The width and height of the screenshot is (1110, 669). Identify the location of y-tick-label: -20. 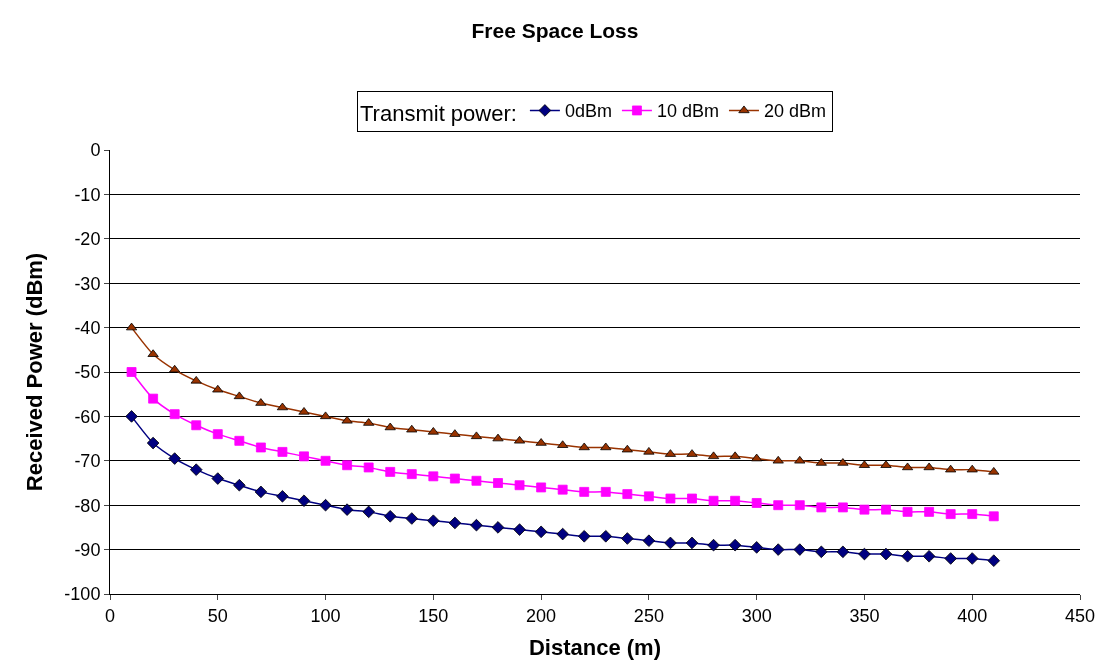
(87, 239).